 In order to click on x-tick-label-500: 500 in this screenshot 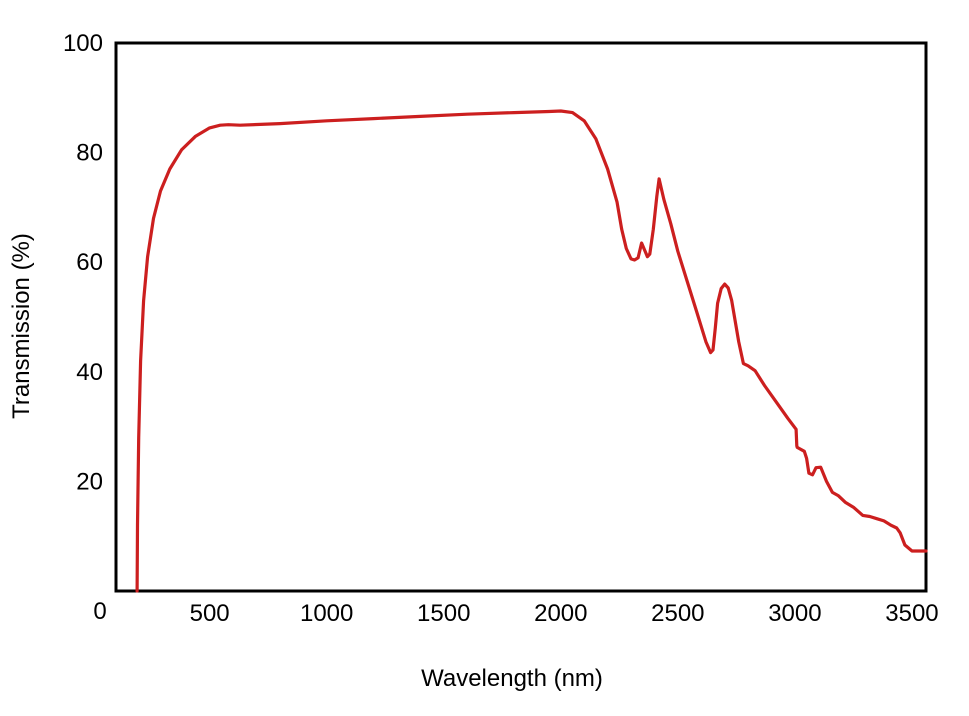, I will do `click(210, 613)`.